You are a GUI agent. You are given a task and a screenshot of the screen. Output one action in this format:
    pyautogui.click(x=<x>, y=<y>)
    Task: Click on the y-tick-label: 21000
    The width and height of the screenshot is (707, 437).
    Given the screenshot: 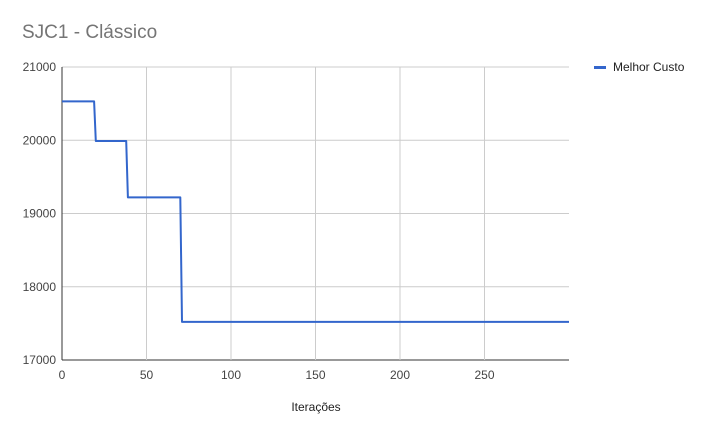 What is the action you would take?
    pyautogui.click(x=40, y=67)
    